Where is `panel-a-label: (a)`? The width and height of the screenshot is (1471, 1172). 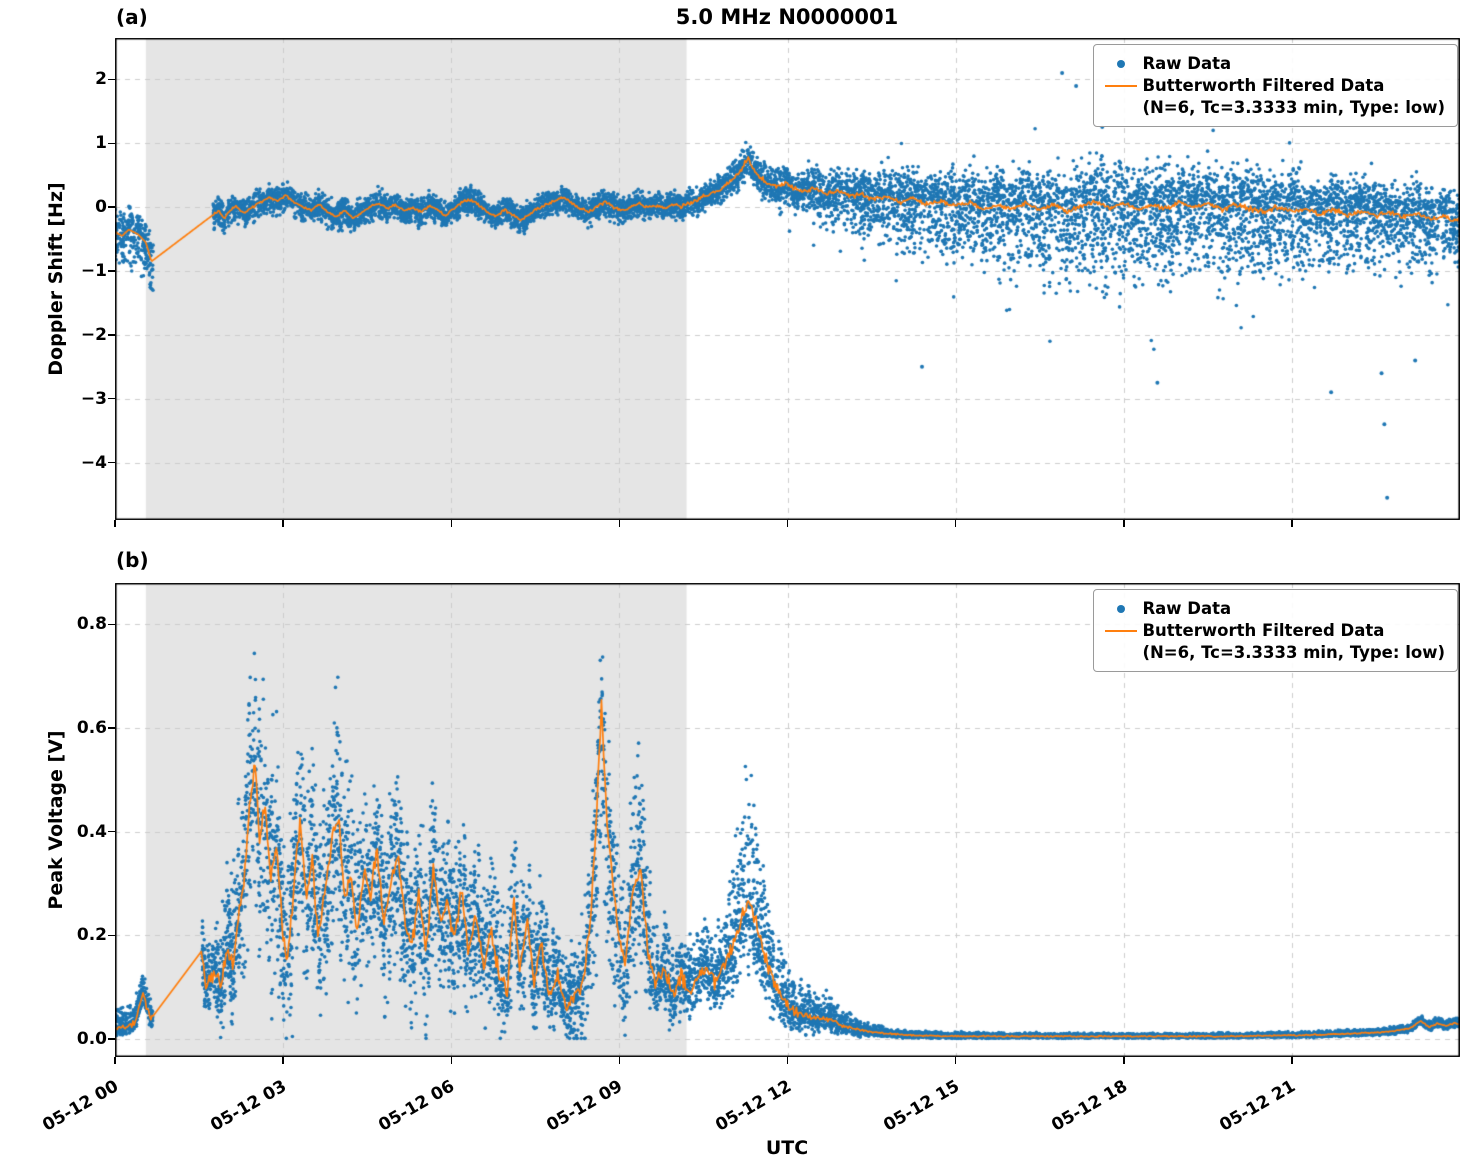 panel-a-label: (a) is located at coordinates (132, 17).